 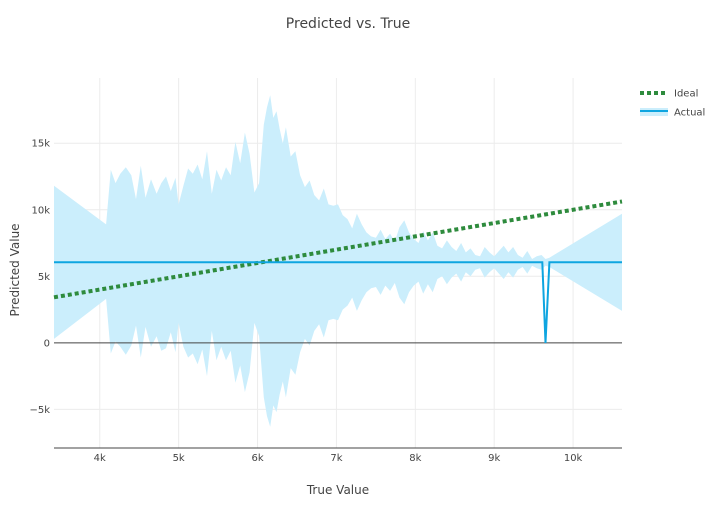 What do you see at coordinates (337, 490) in the screenshot?
I see `x-axis-title: True Value` at bounding box center [337, 490].